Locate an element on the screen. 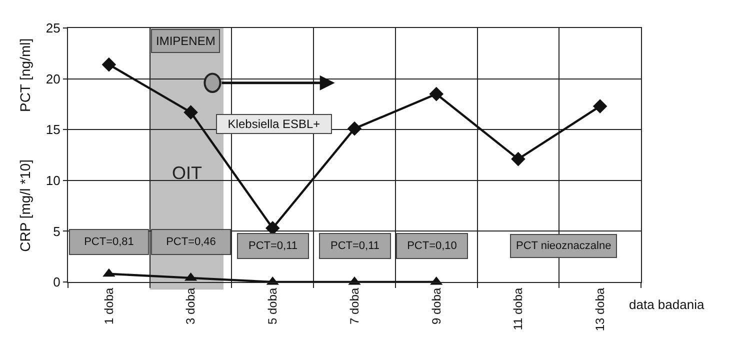 This screenshot has height=345, width=729. annotation: IMIPENEM is located at coordinates (186, 41).